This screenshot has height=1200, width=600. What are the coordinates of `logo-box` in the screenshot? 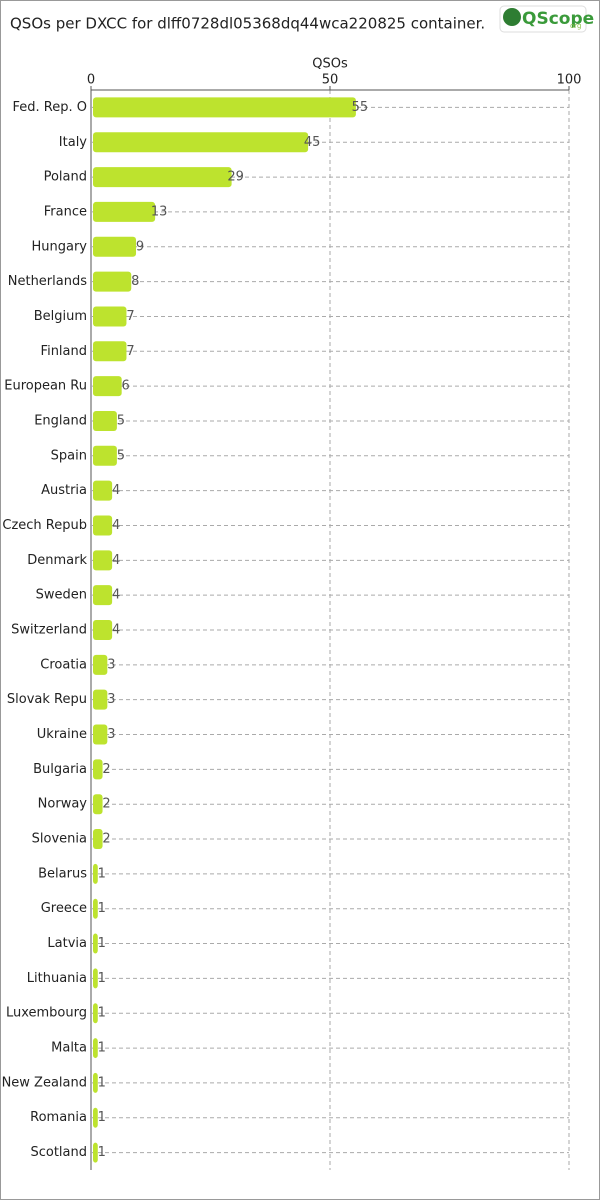 It's located at (543, 19).